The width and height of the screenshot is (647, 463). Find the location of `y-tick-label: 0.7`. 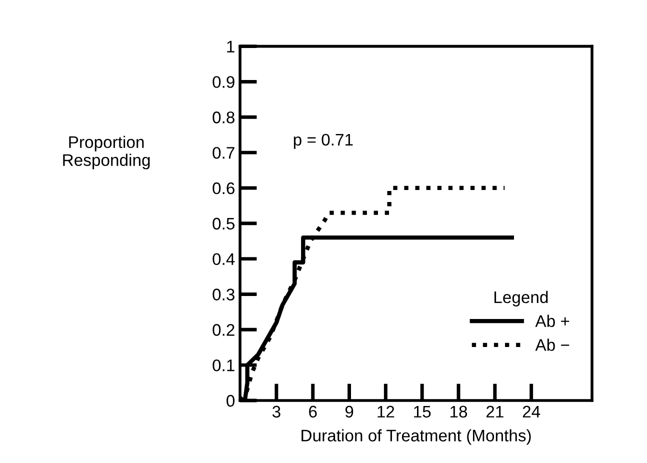

y-tick-label: 0.7 is located at coordinates (223, 152).